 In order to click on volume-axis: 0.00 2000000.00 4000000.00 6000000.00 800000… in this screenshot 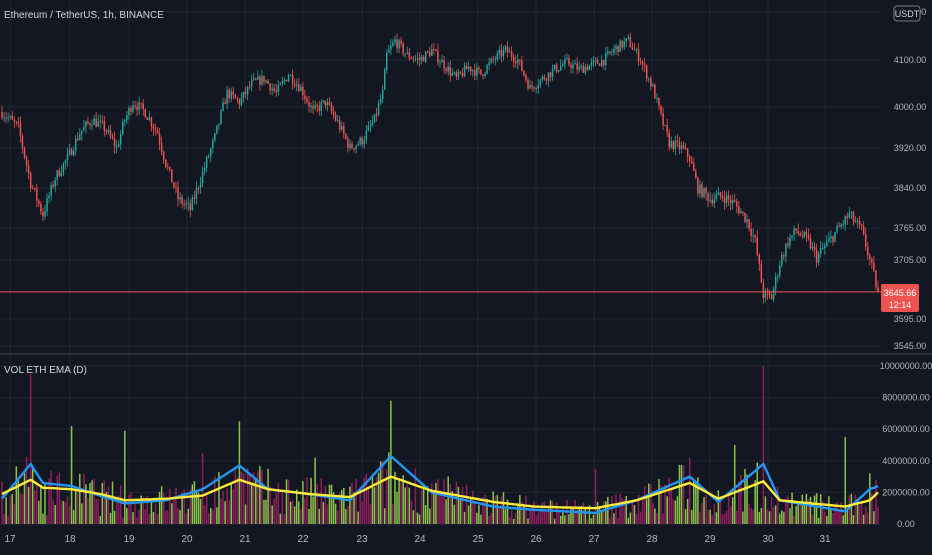, I will do `click(906, 445)`.